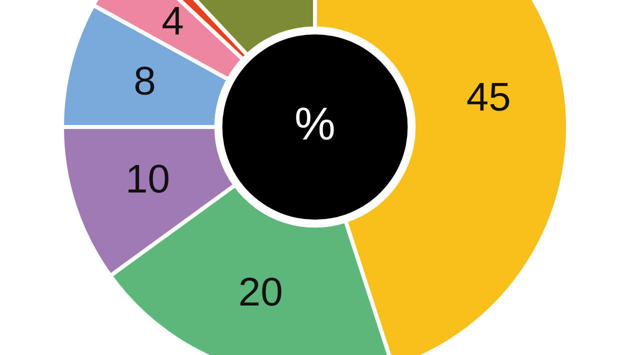  I want to click on data-label: 10, so click(148, 179).